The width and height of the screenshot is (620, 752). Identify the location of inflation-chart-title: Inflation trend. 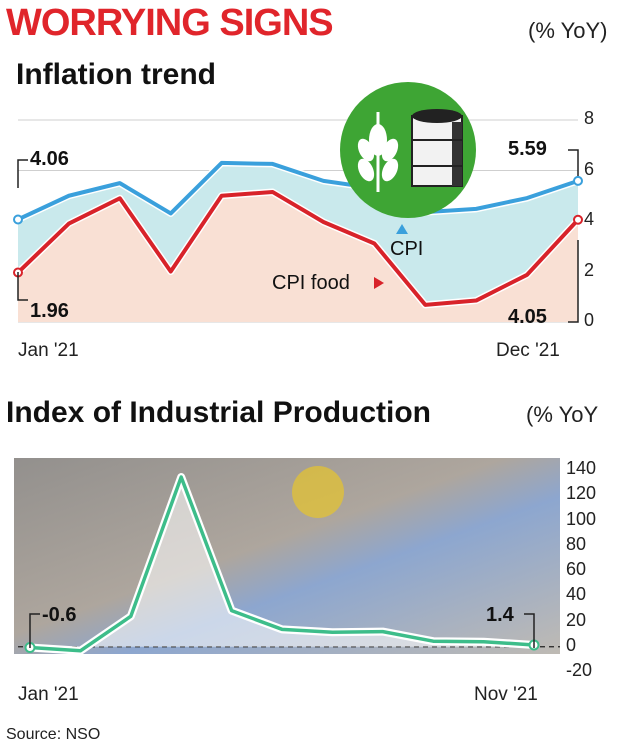
(116, 74).